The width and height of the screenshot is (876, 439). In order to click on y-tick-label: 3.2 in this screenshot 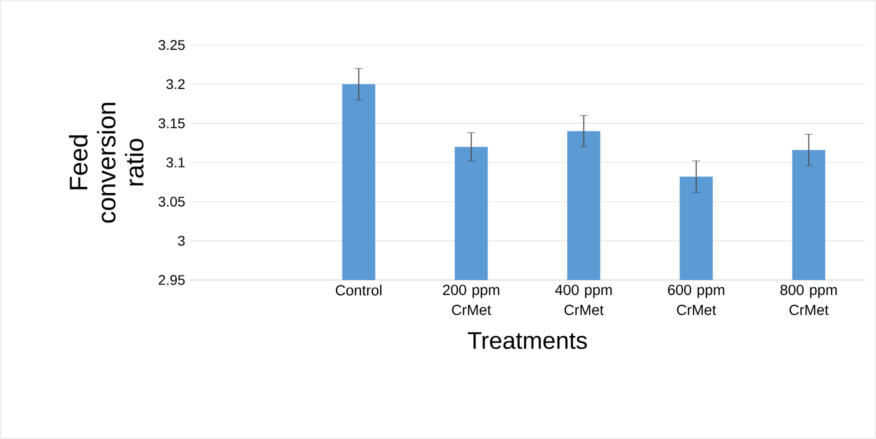, I will do `click(175, 84)`.